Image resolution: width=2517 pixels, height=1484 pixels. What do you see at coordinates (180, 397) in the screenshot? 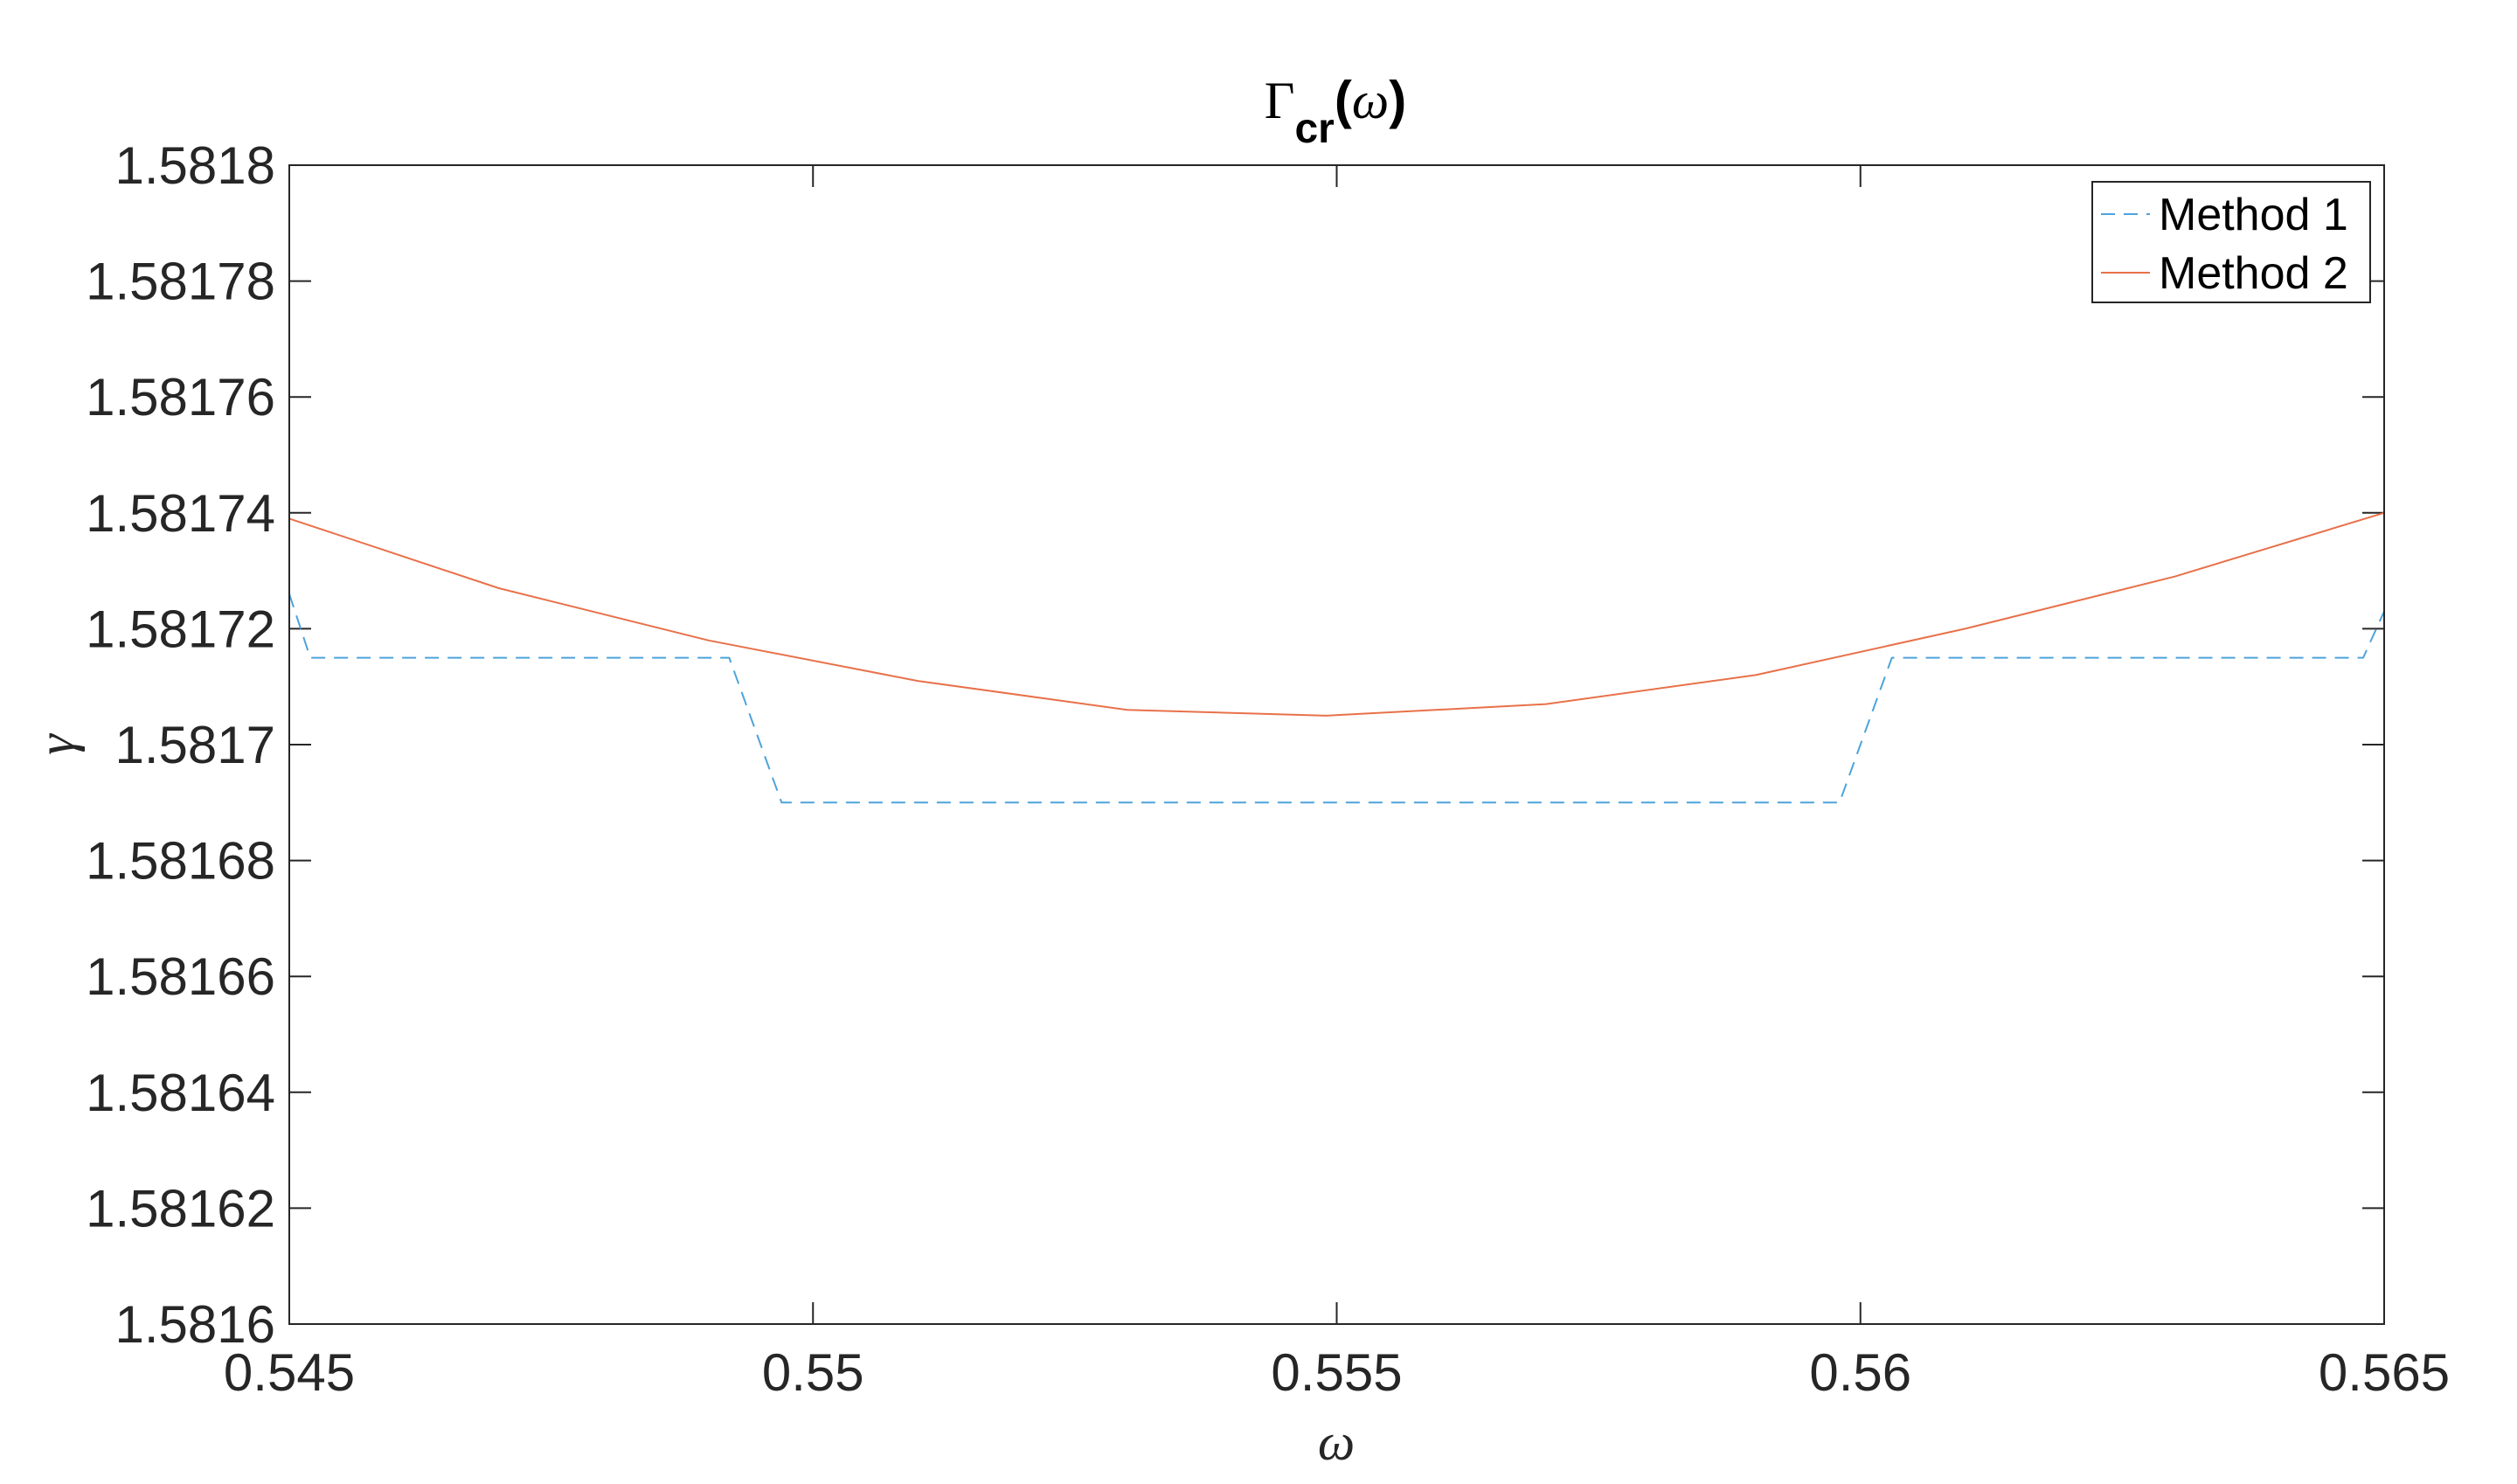
I see `y-tick-label: 1.58176` at bounding box center [180, 397].